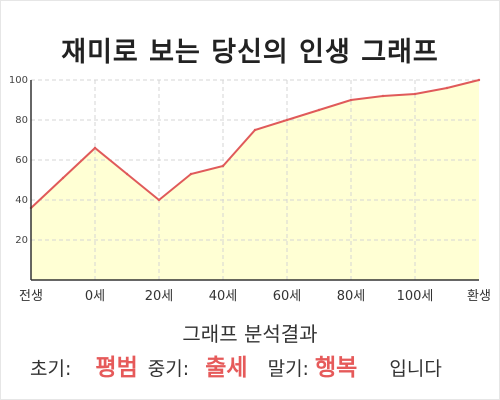  I want to click on ending-text: 입니다, so click(415, 369).